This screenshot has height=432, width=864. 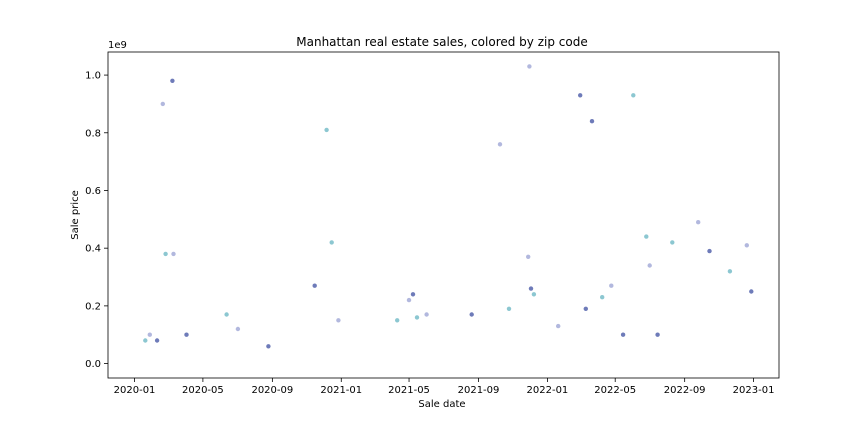 I want to click on x-tick-label: 2020-09, so click(x=272, y=390).